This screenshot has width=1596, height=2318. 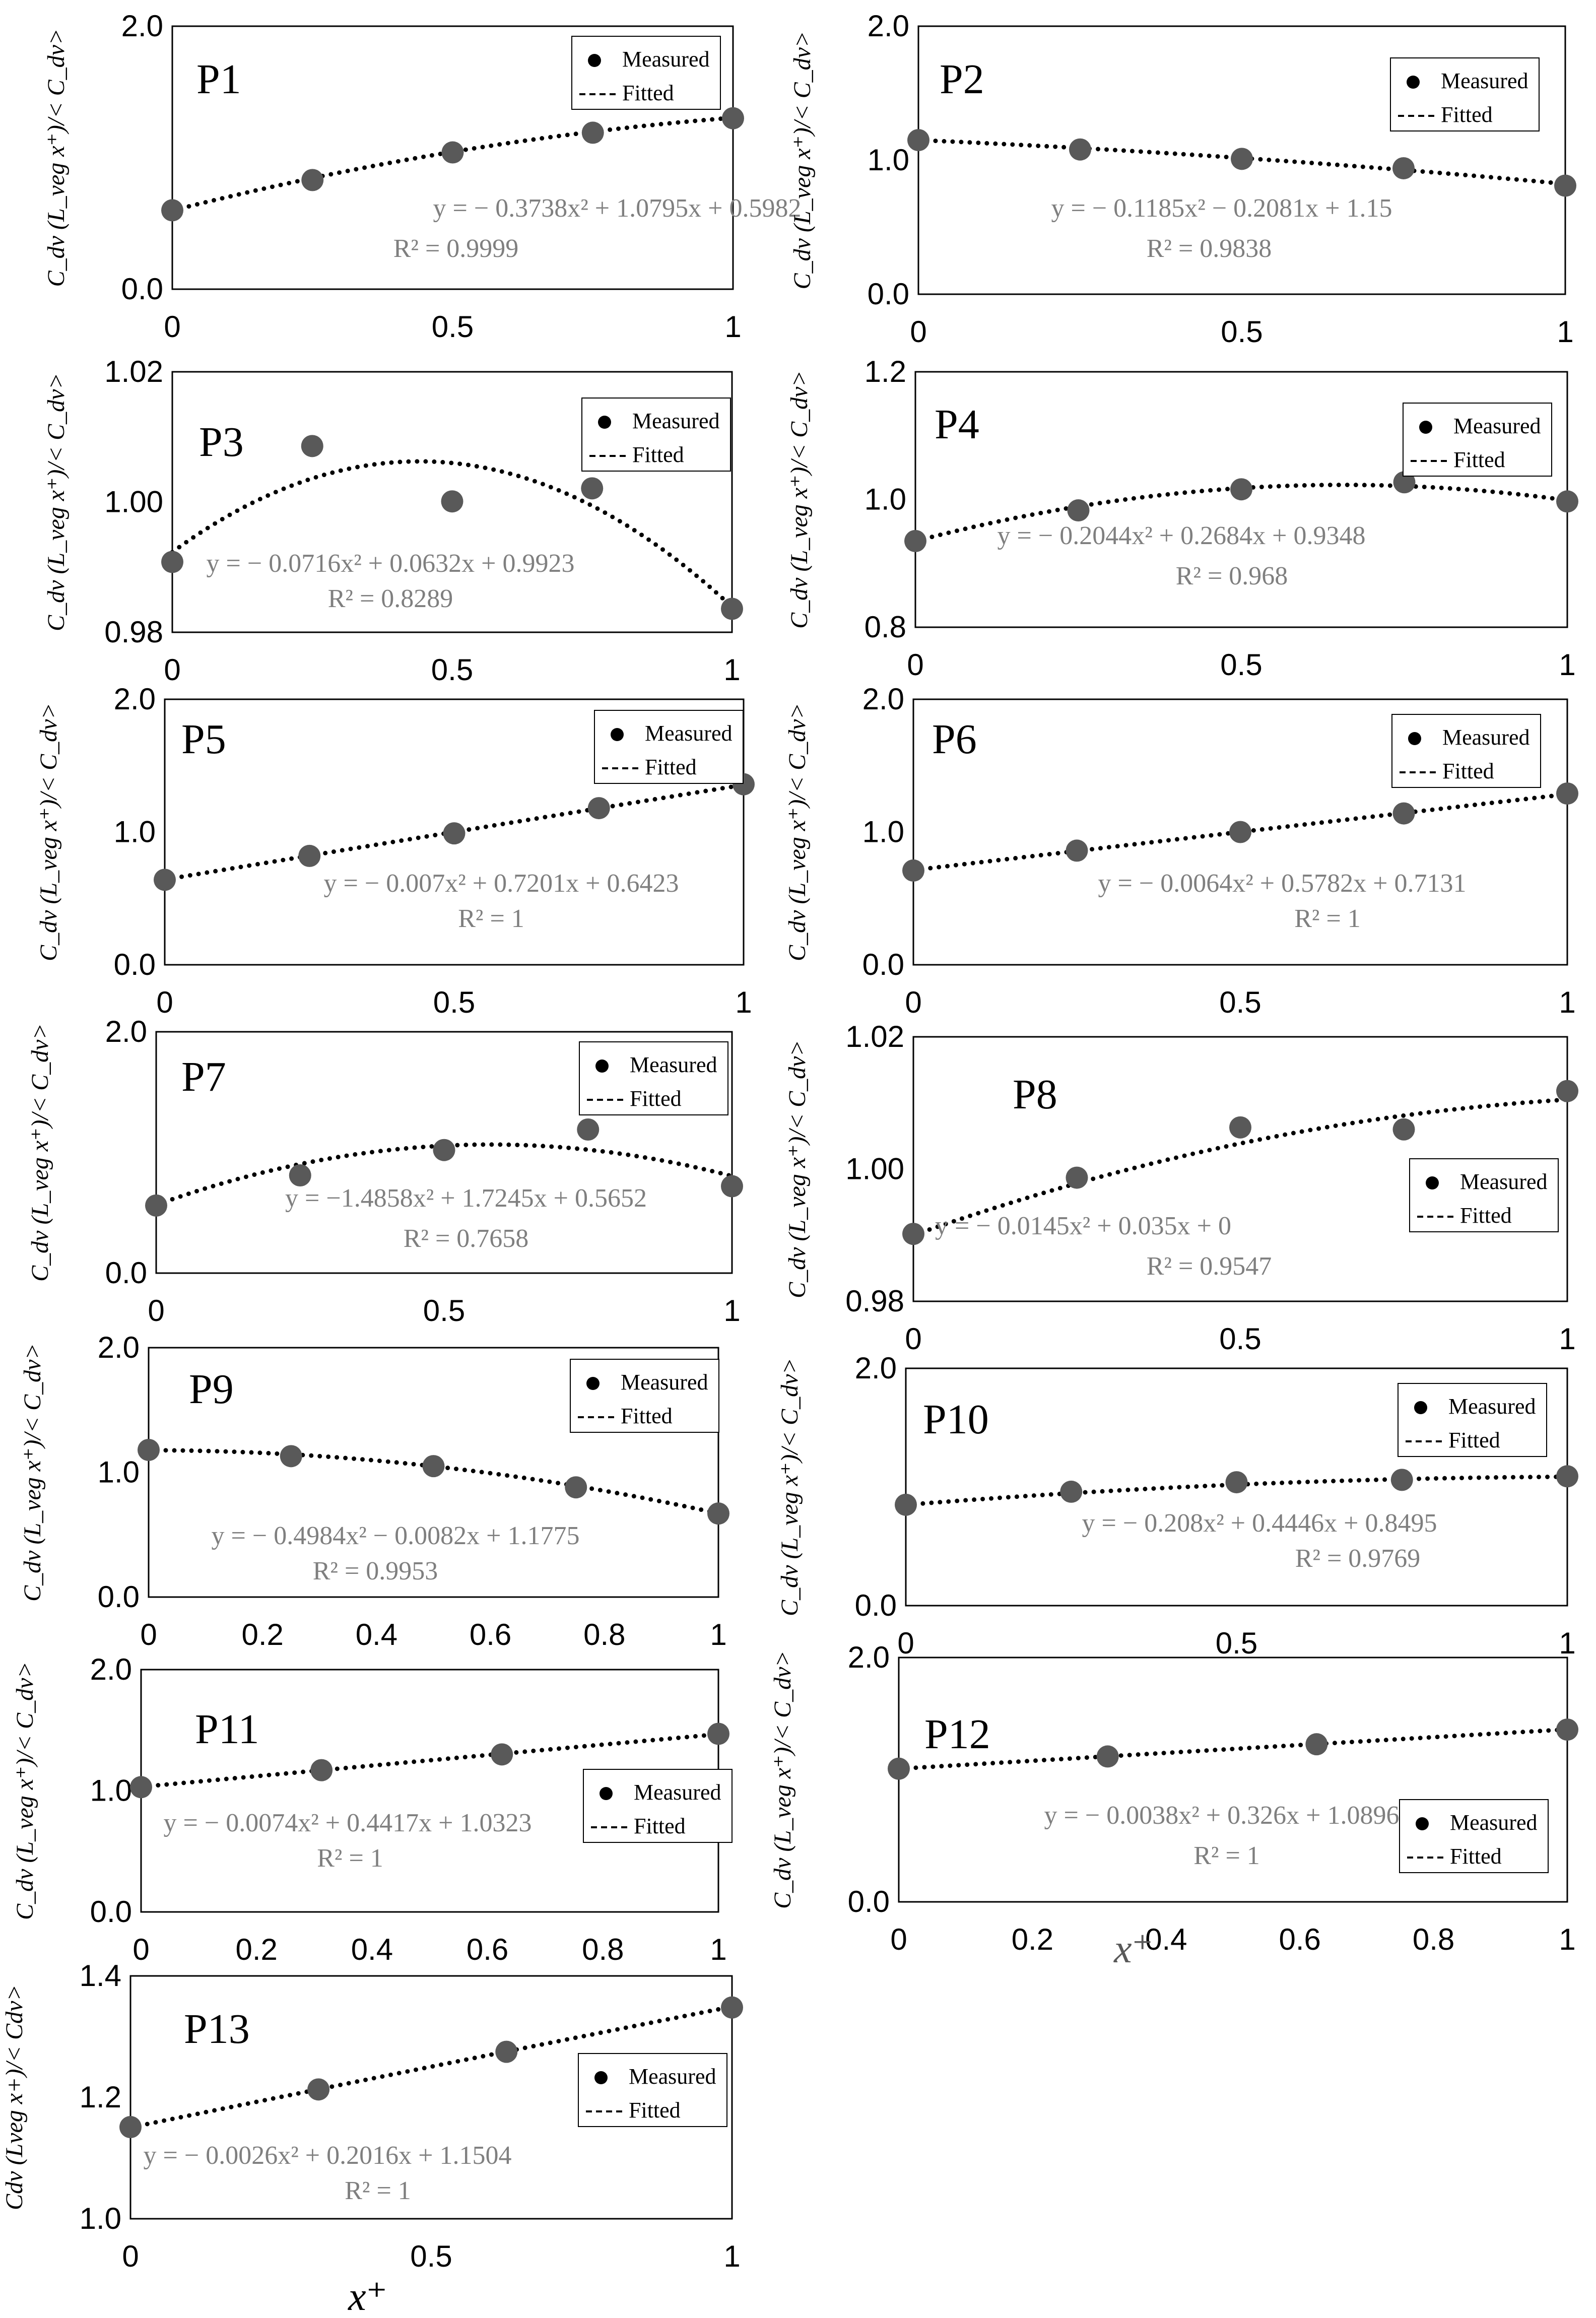 I want to click on fit-equation: y = −1.4858x² + 1.7245x + 0.5652, so click(x=466, y=1198).